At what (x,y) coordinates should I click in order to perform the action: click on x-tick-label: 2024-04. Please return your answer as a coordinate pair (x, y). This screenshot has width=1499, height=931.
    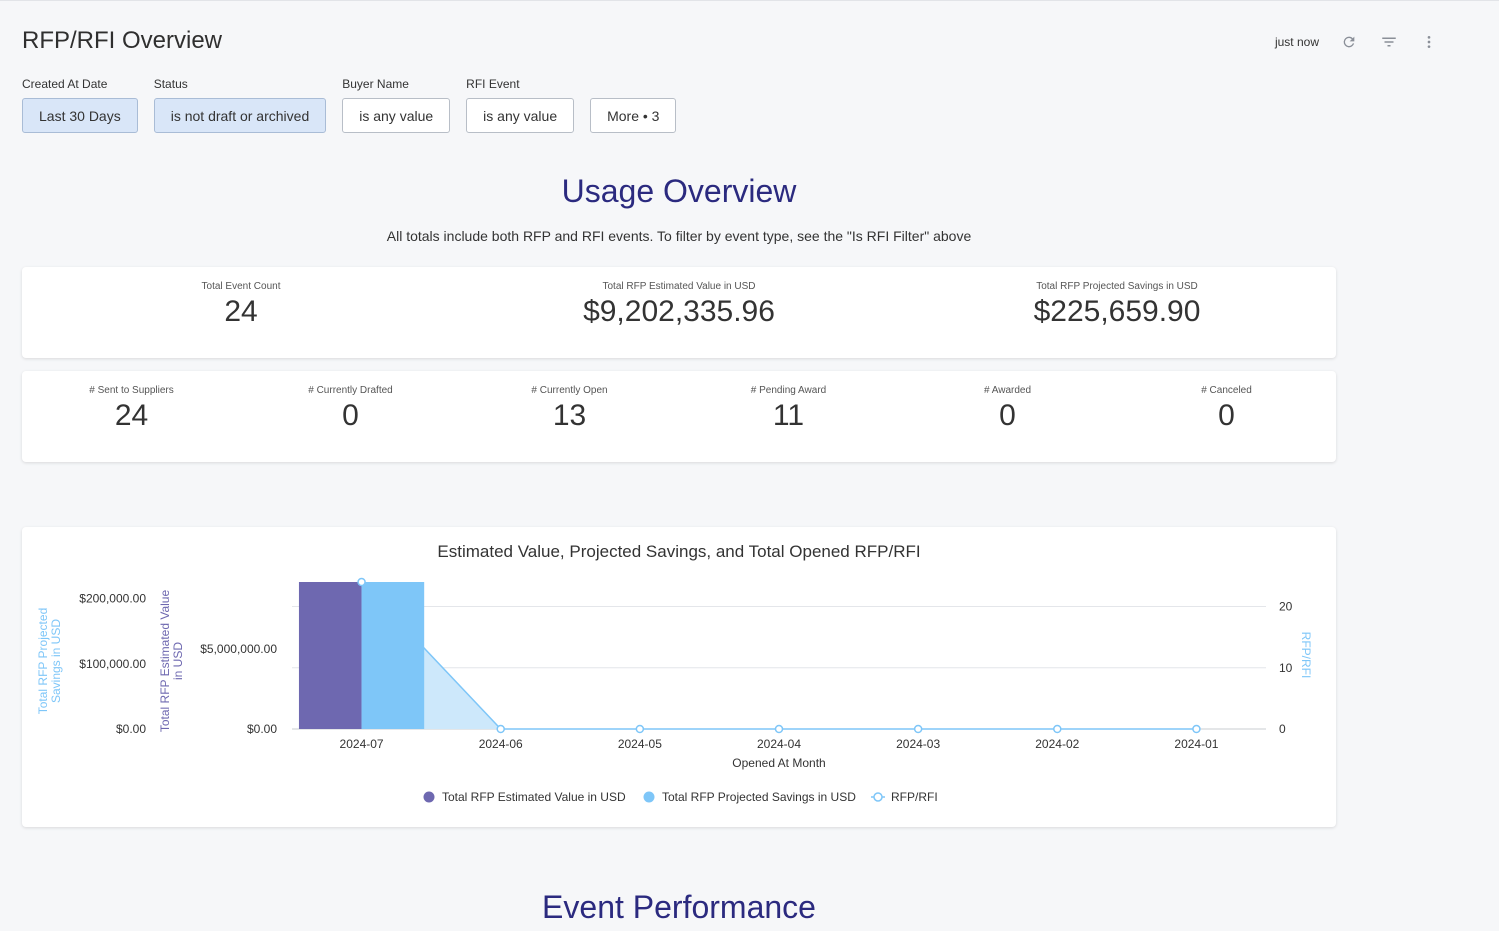
    Looking at the image, I should click on (779, 744).